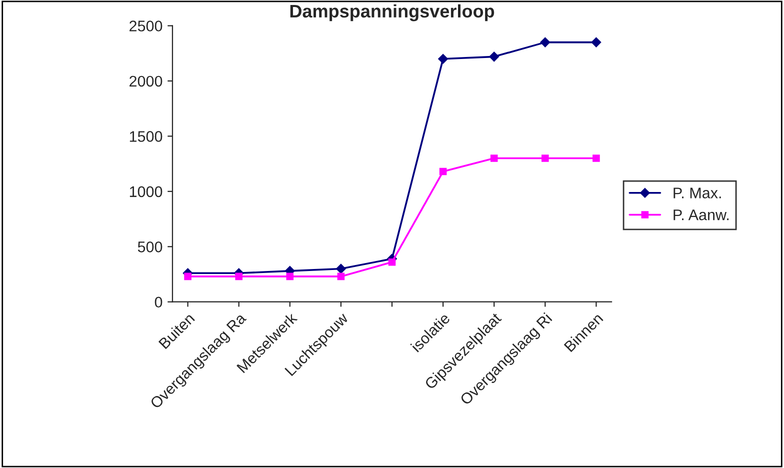  I want to click on y-tick-label: 1000, so click(146, 192).